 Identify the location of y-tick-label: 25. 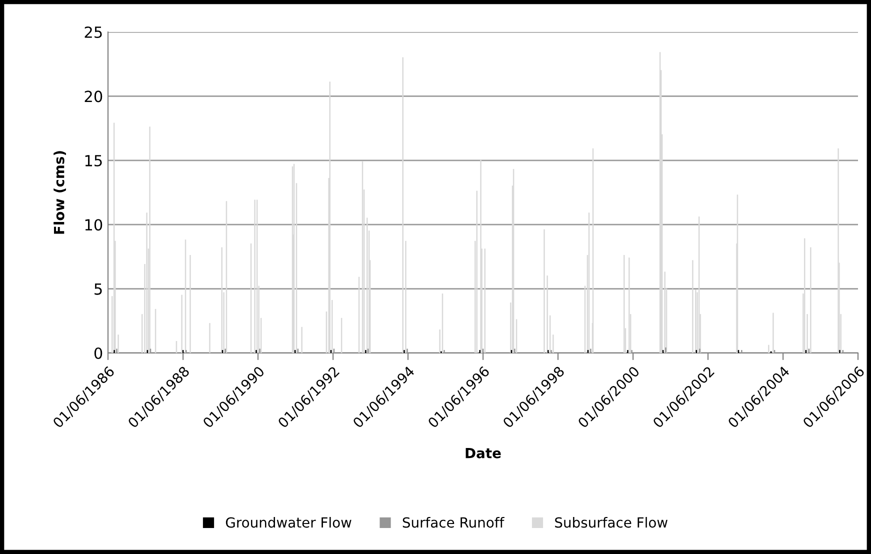
(93, 32).